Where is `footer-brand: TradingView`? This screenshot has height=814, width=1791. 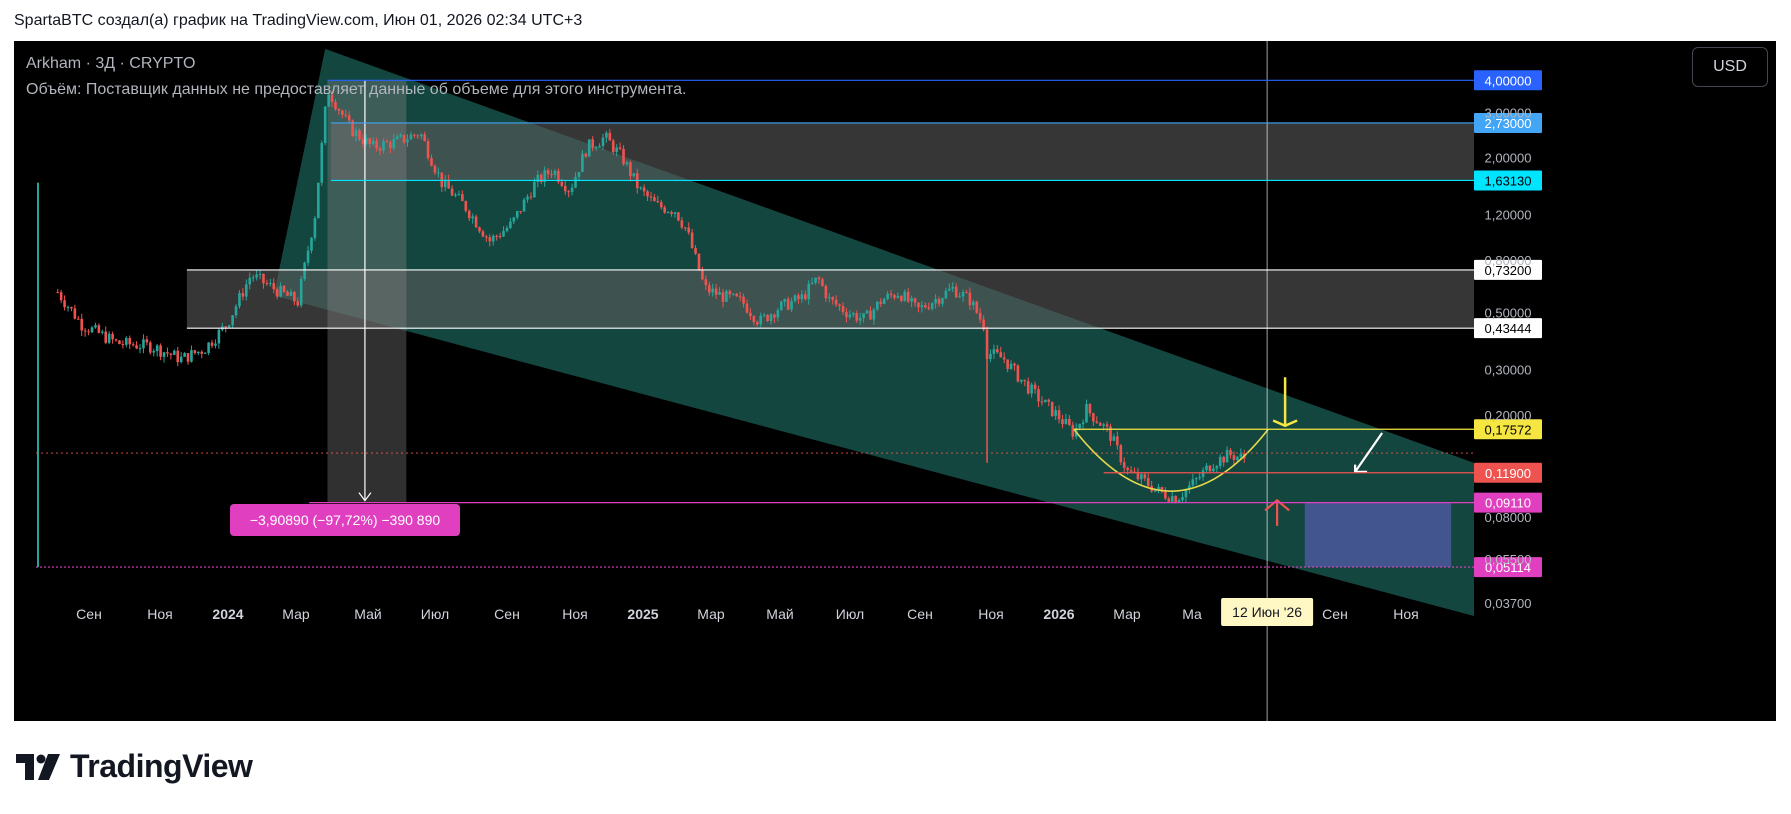
footer-brand: TradingView is located at coordinates (134, 766).